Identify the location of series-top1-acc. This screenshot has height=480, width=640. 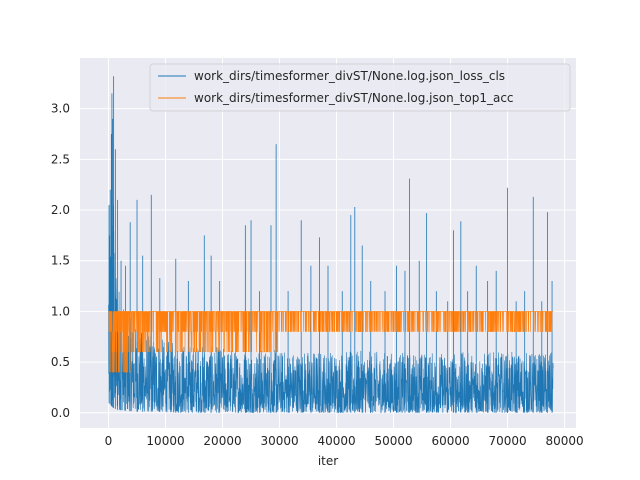
(331, 342).